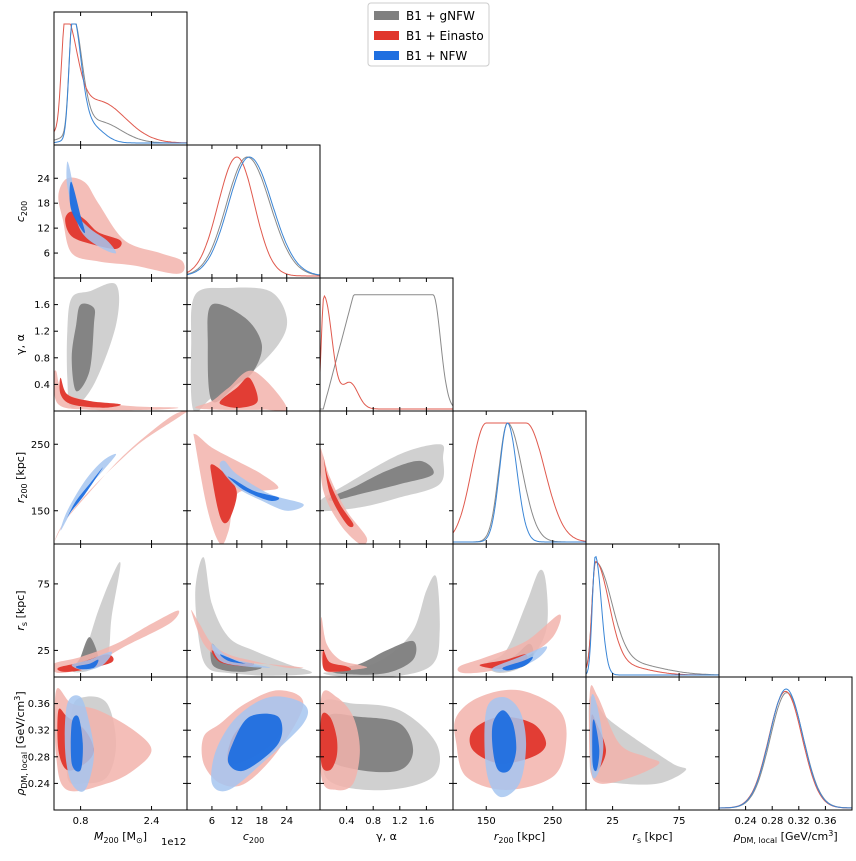 The image size is (856, 861). I want to click on marginal-rho-nfw, so click(786, 748).